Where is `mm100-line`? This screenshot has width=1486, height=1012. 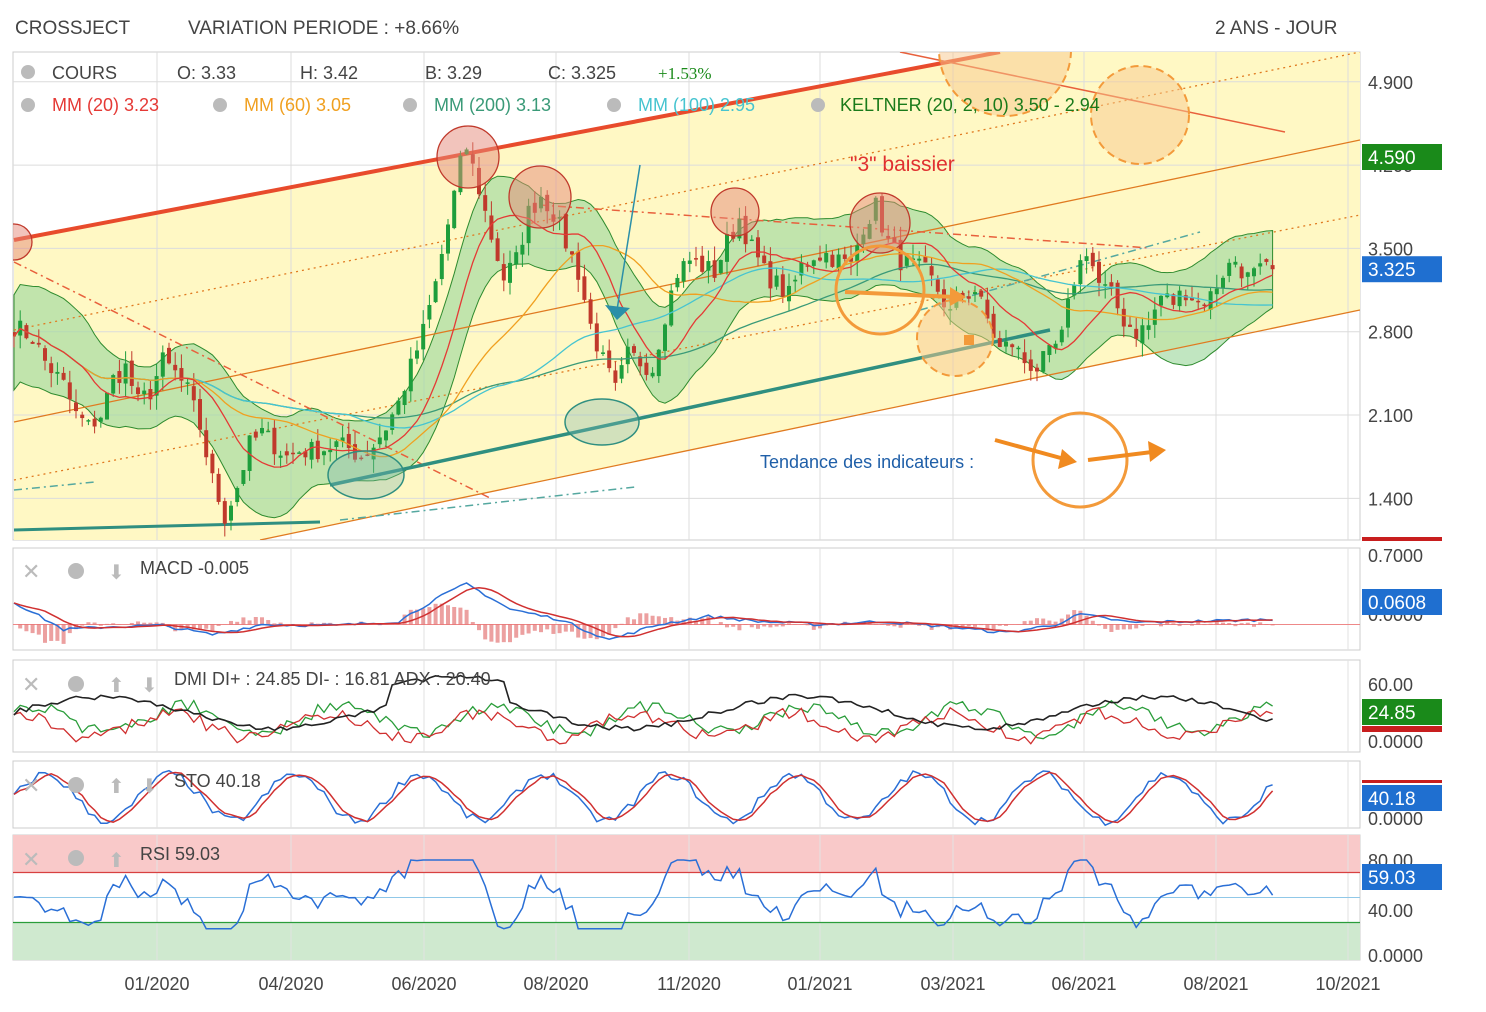 mm100-line is located at coordinates (643, 348).